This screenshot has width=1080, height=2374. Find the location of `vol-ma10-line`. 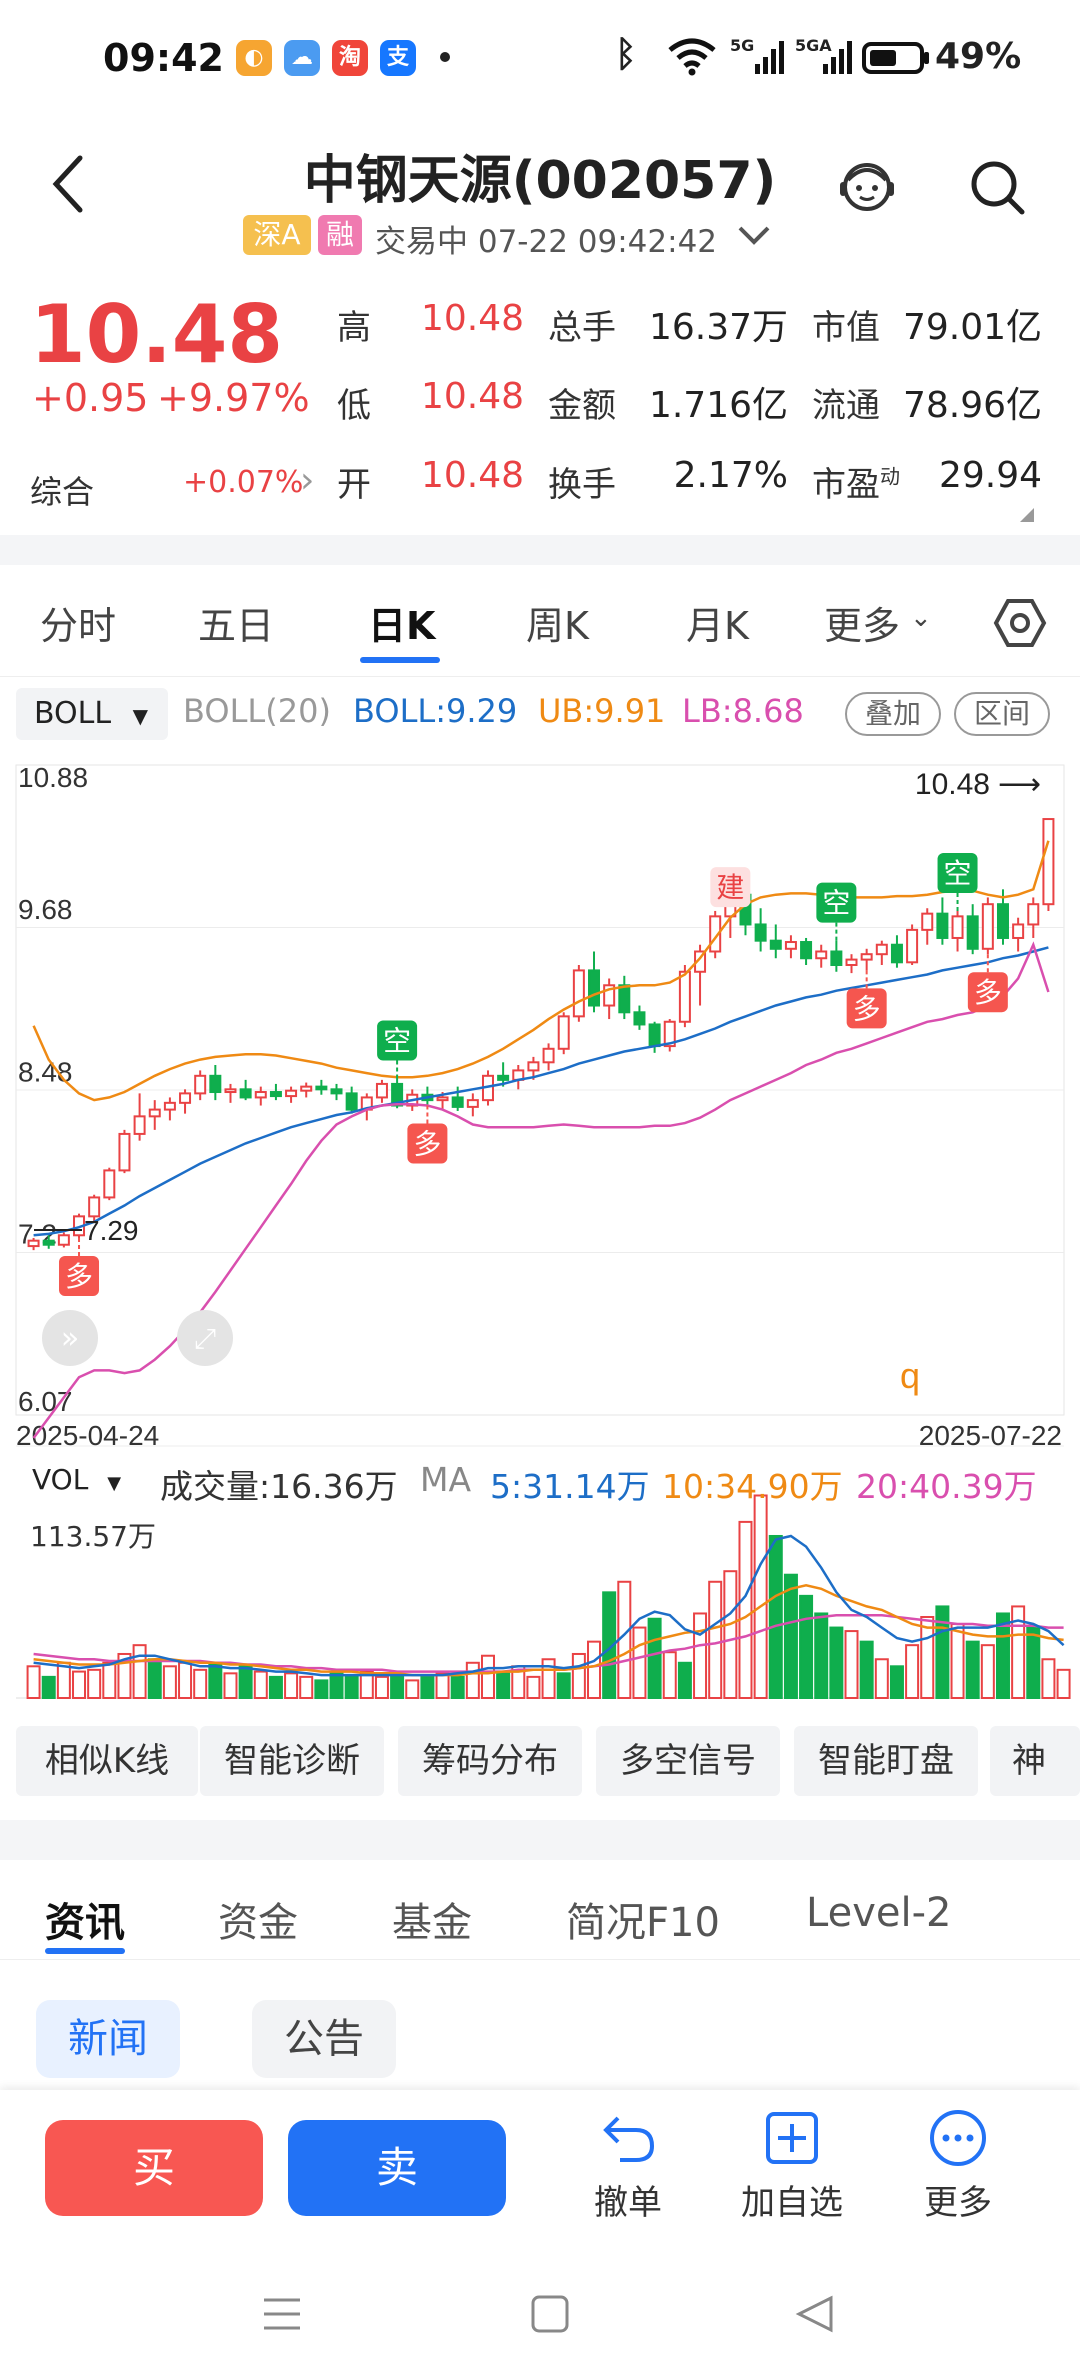

vol-ma10-line is located at coordinates (548, 1630).